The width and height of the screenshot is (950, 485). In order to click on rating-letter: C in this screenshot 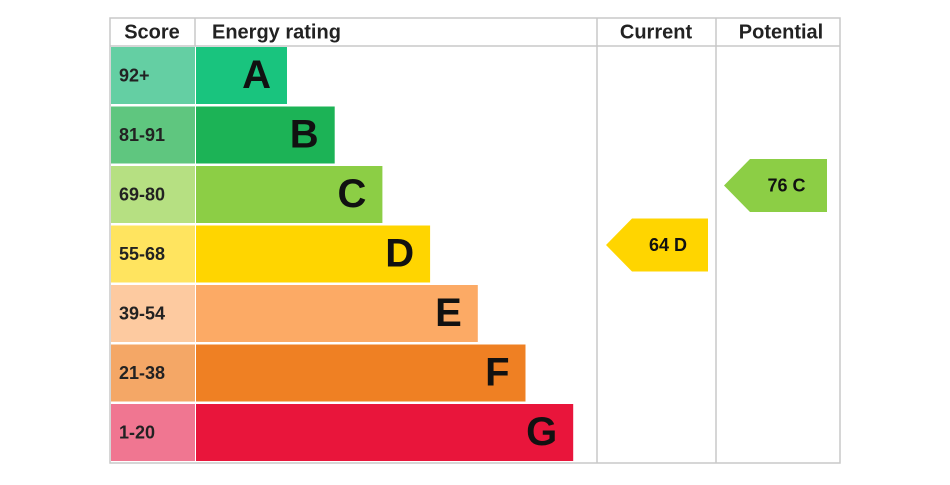, I will do `click(352, 194)`.